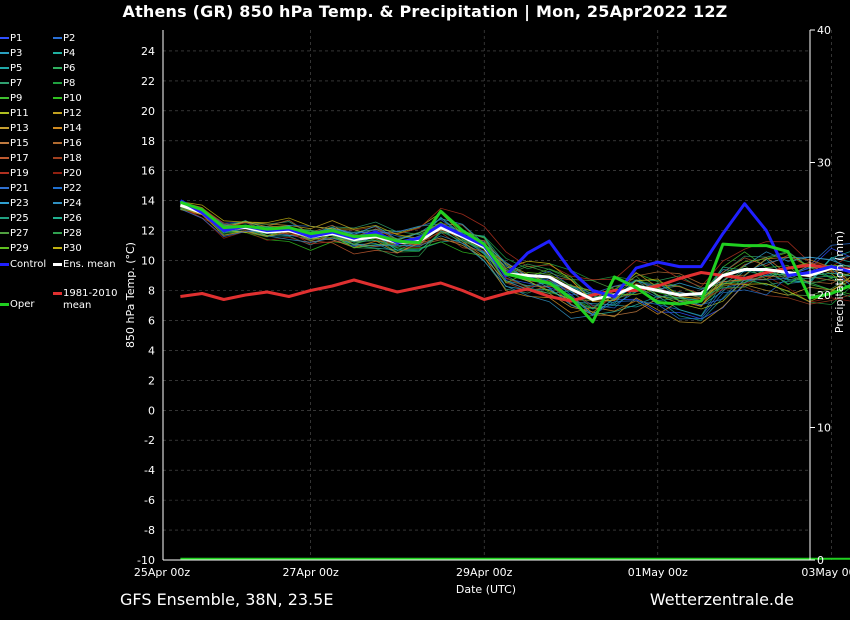 This screenshot has height=620, width=850. Describe the element at coordinates (721, 599) in the screenshot. I see `site-credit: Wetterzentrale.de` at that location.